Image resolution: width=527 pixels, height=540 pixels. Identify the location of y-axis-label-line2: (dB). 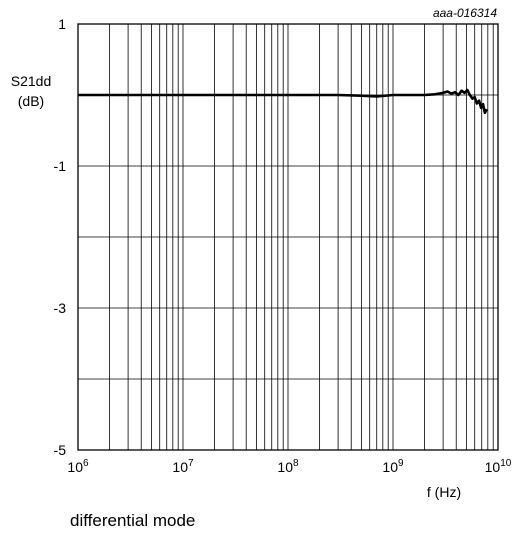
(31, 101).